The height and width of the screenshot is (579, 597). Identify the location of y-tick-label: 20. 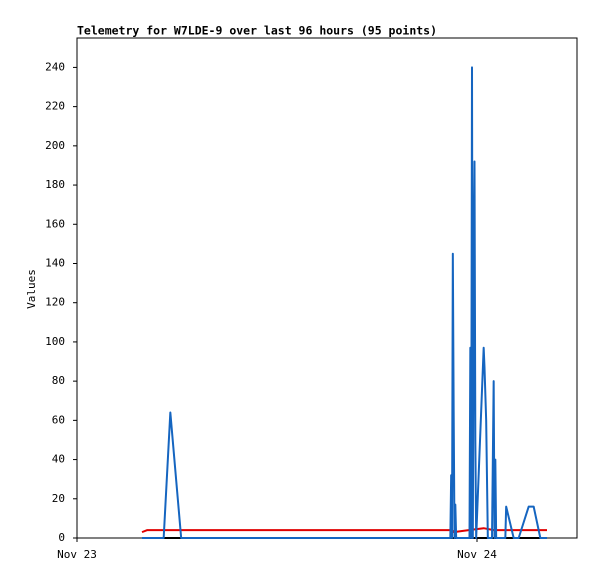
(58, 498).